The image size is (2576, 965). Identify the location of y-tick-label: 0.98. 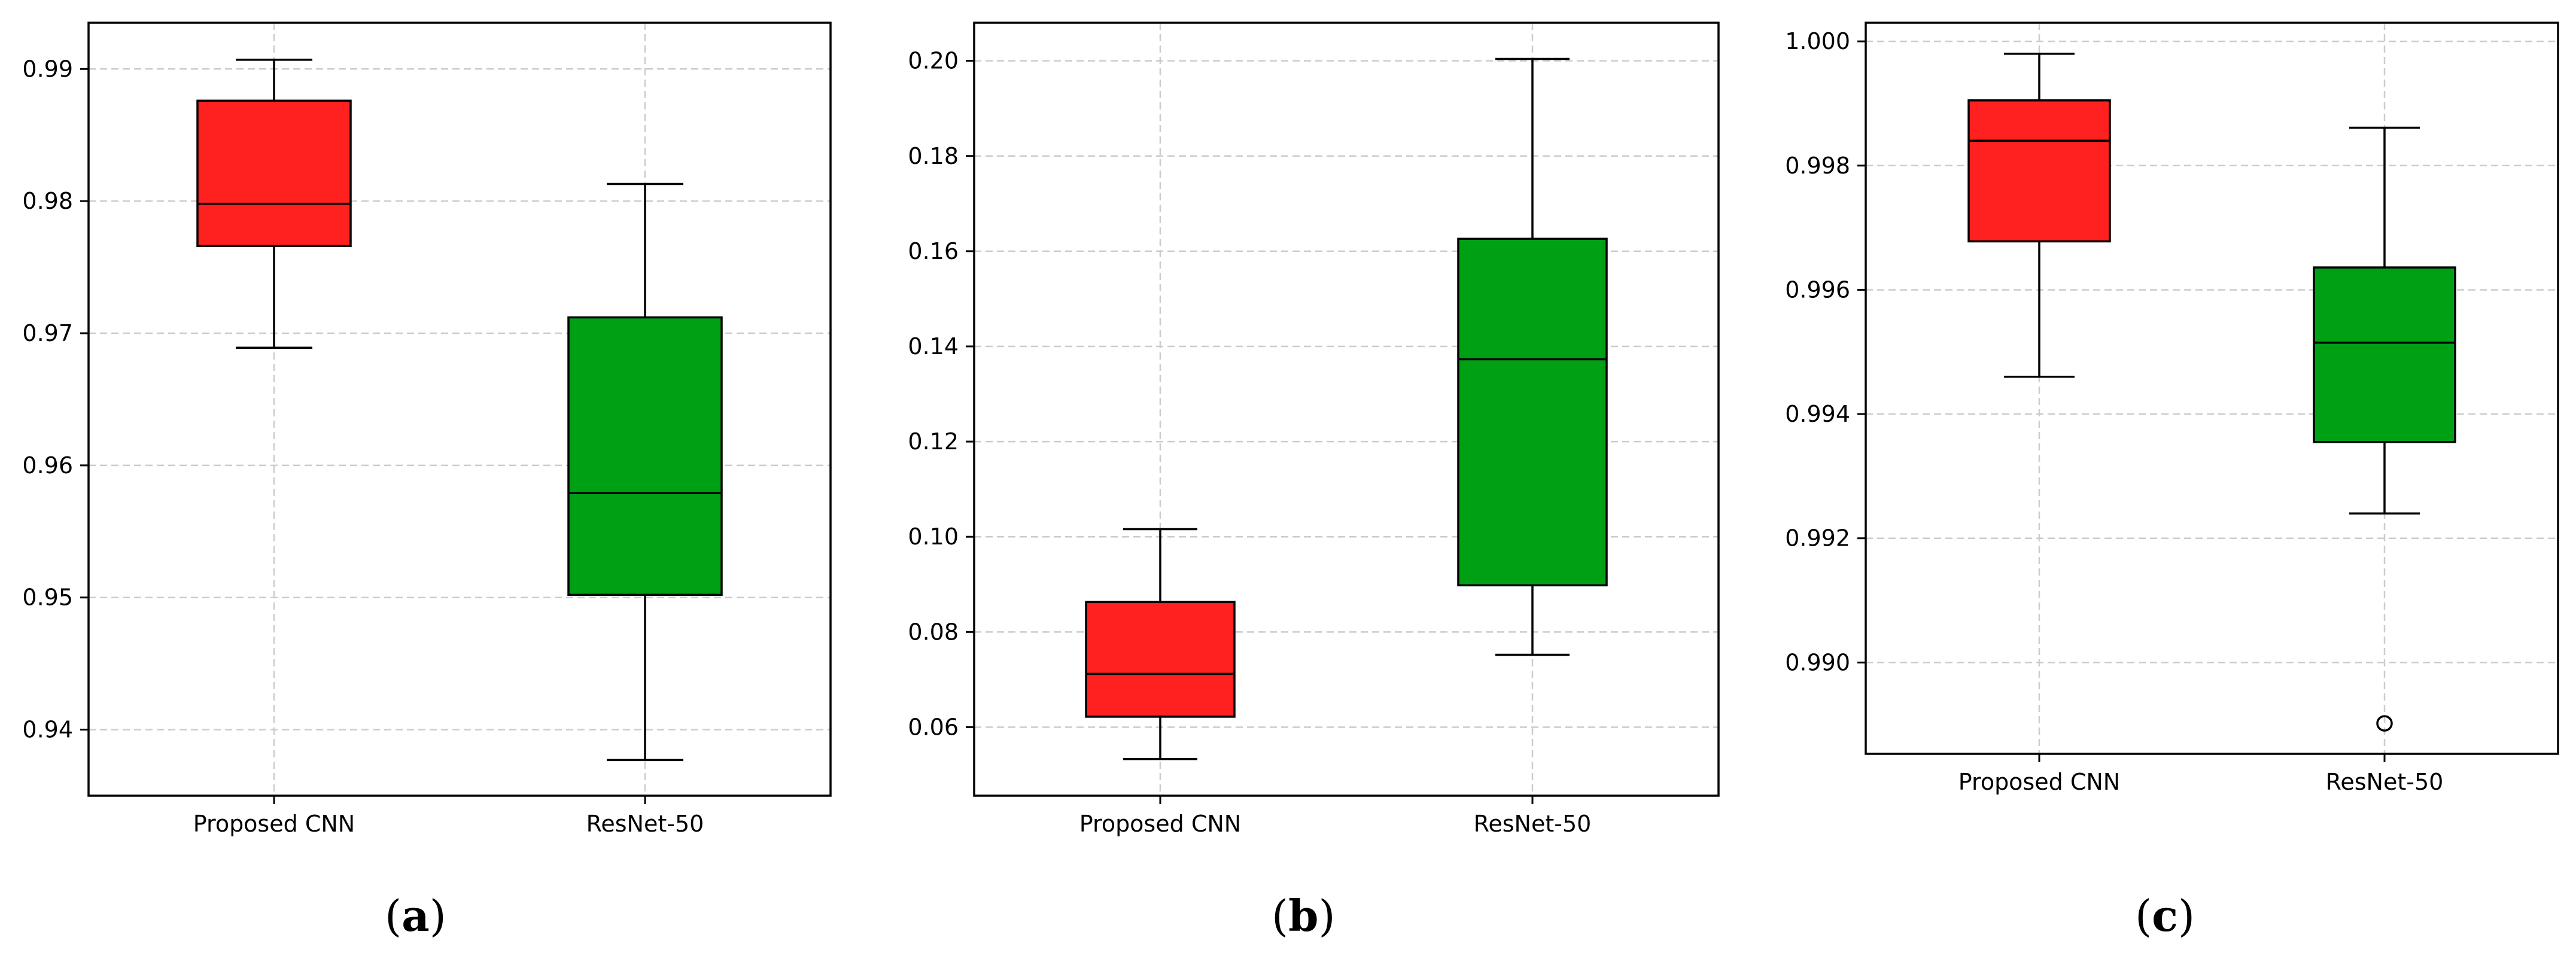
(48, 201).